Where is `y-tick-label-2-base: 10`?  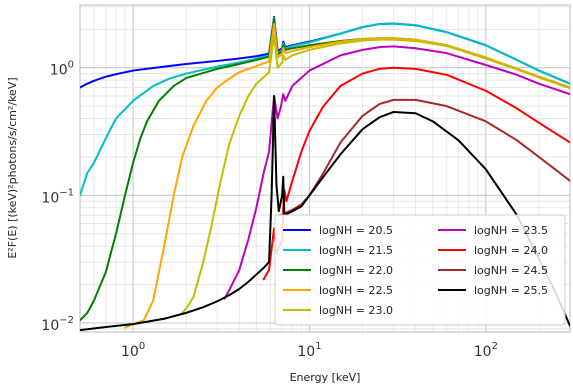 y-tick-label-2-base: 10 is located at coordinates (59, 71).